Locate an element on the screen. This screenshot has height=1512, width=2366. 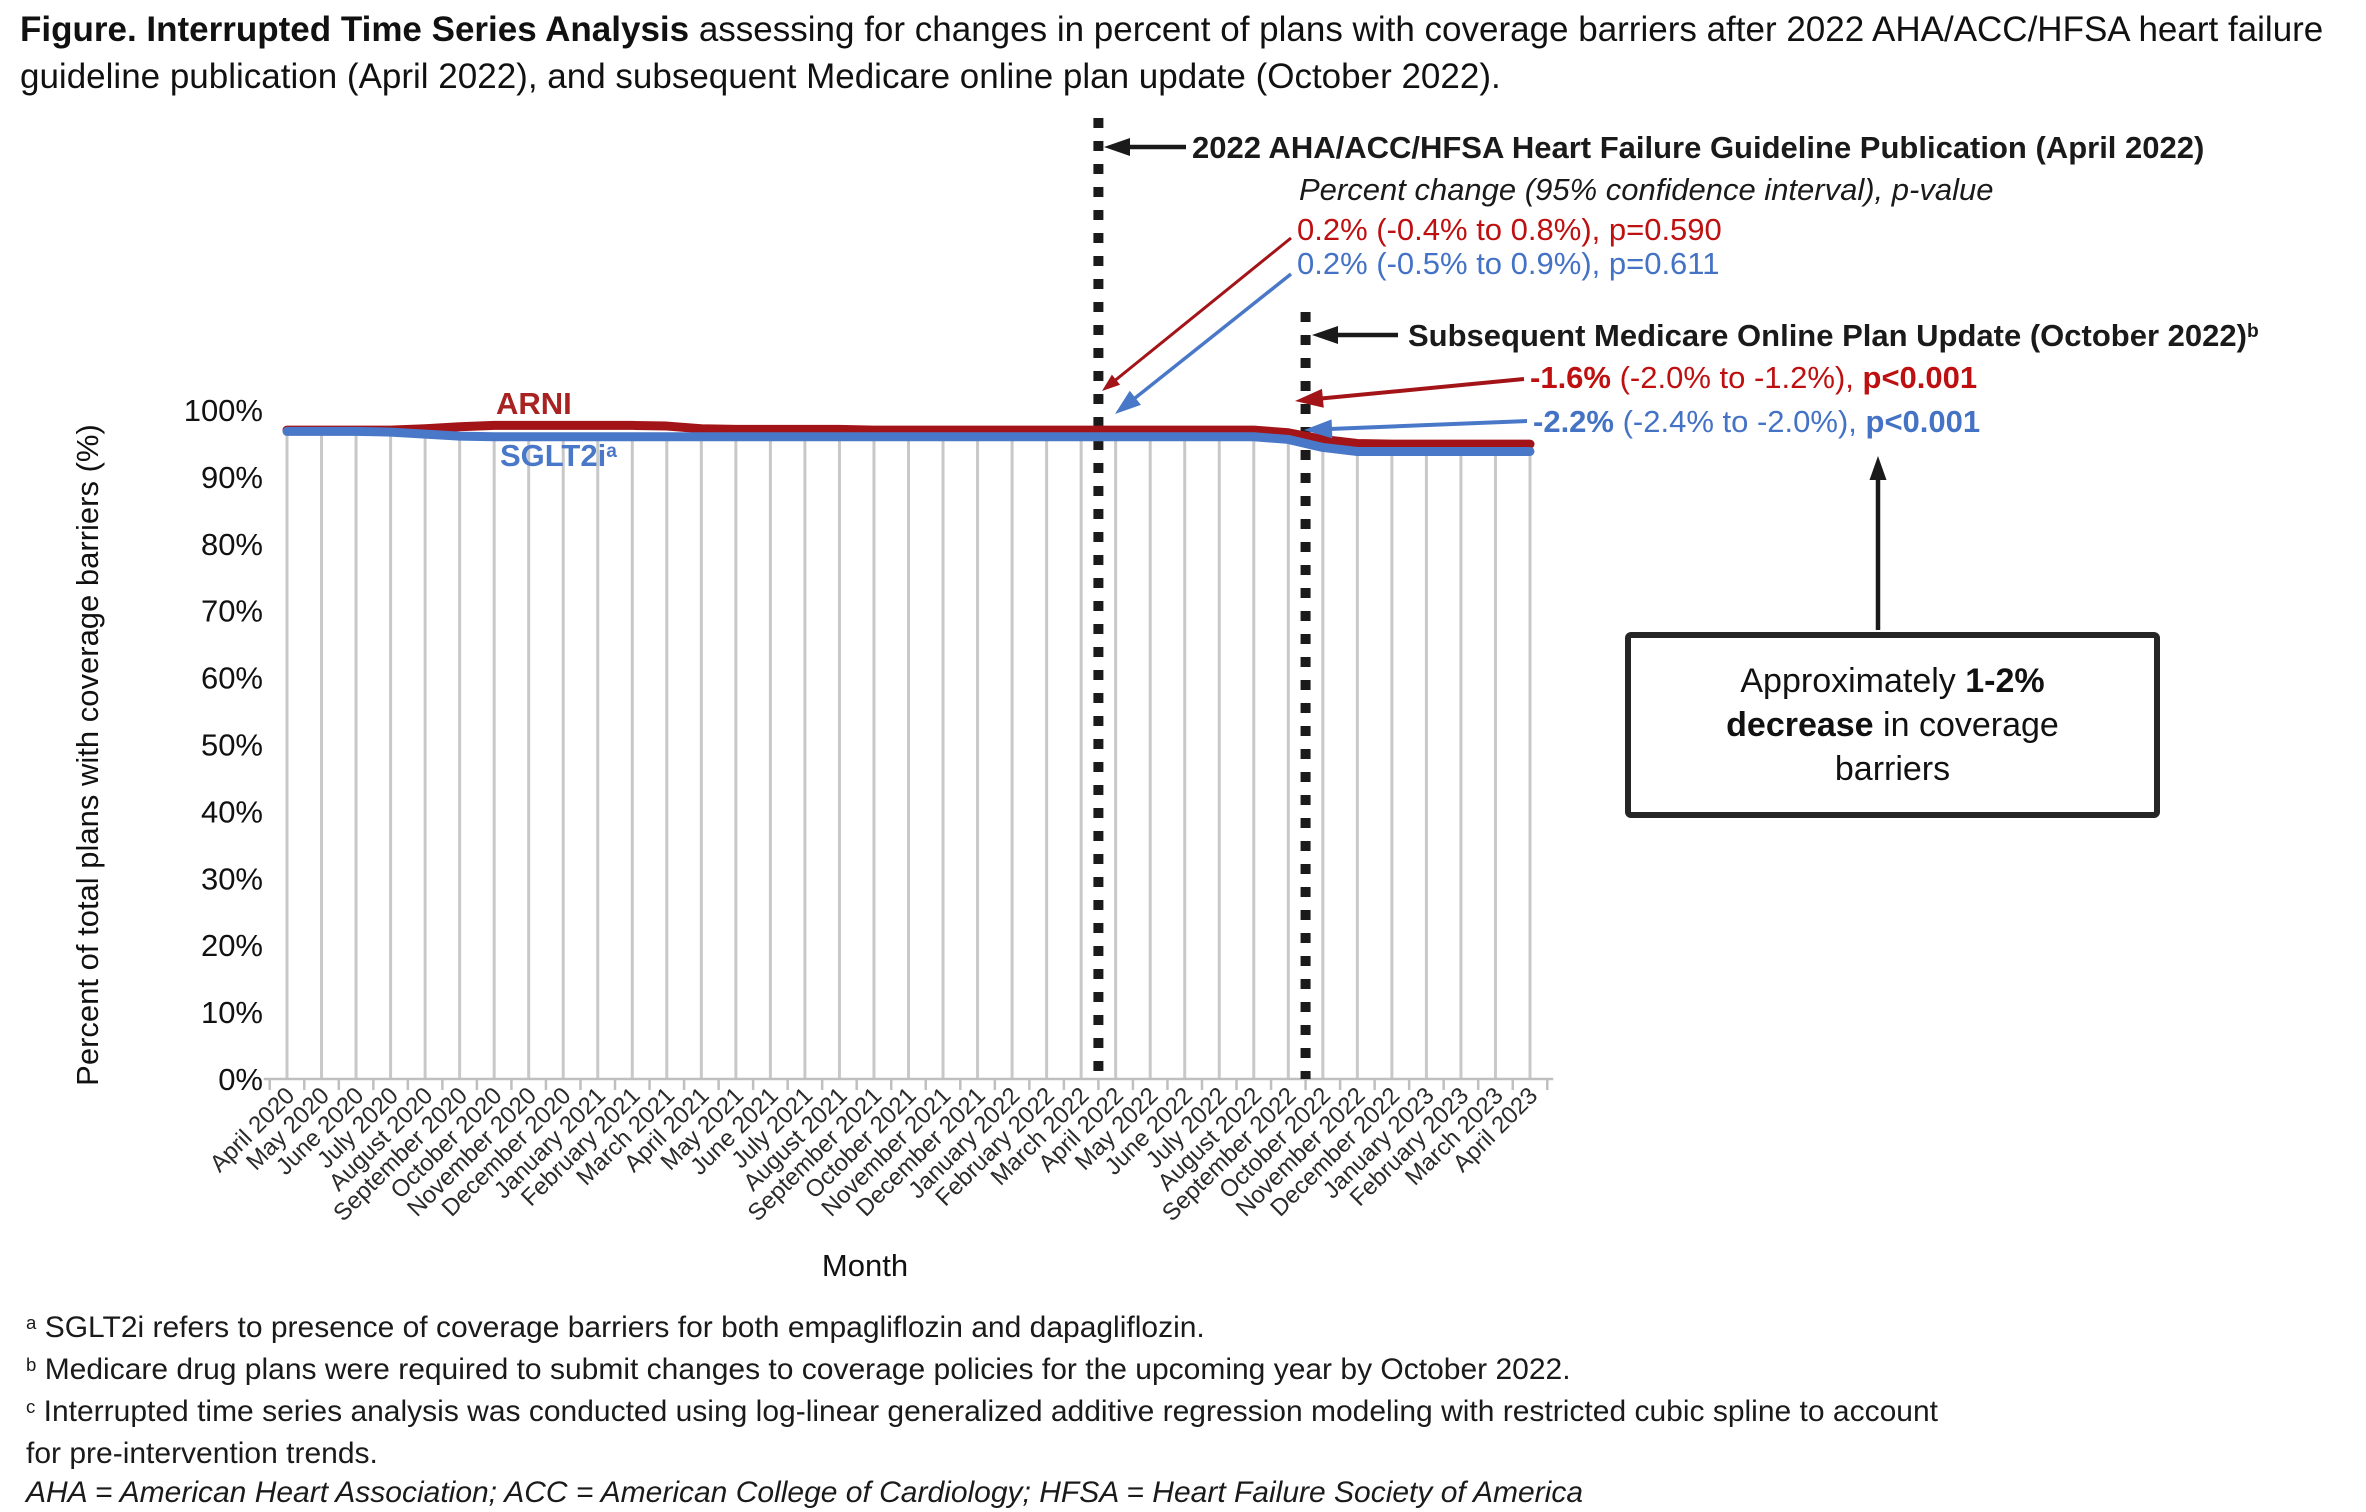
guideline-pointer-arrow is located at coordinates (1145, 147).